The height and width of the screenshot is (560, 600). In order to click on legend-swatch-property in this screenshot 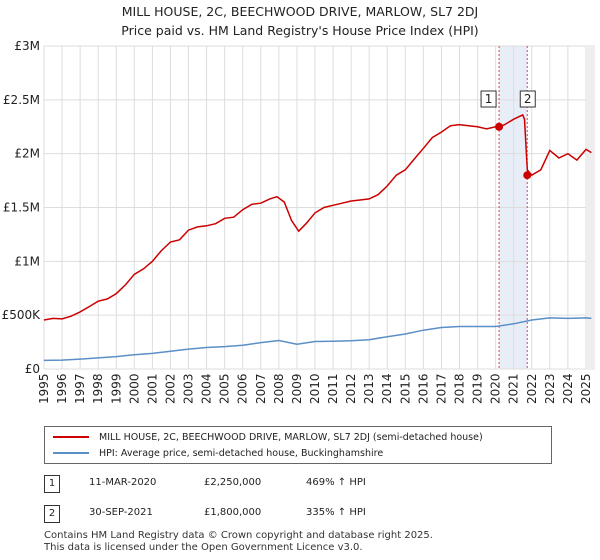, I will do `click(71, 437)`.